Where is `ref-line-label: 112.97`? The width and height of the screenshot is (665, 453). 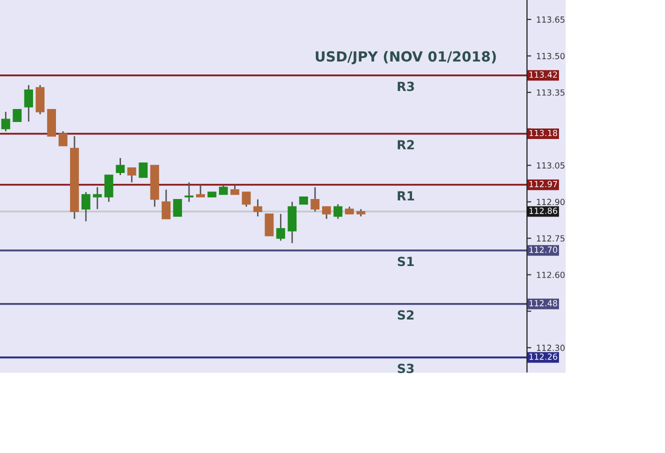
ref-line-label: 112.97 is located at coordinates (543, 184).